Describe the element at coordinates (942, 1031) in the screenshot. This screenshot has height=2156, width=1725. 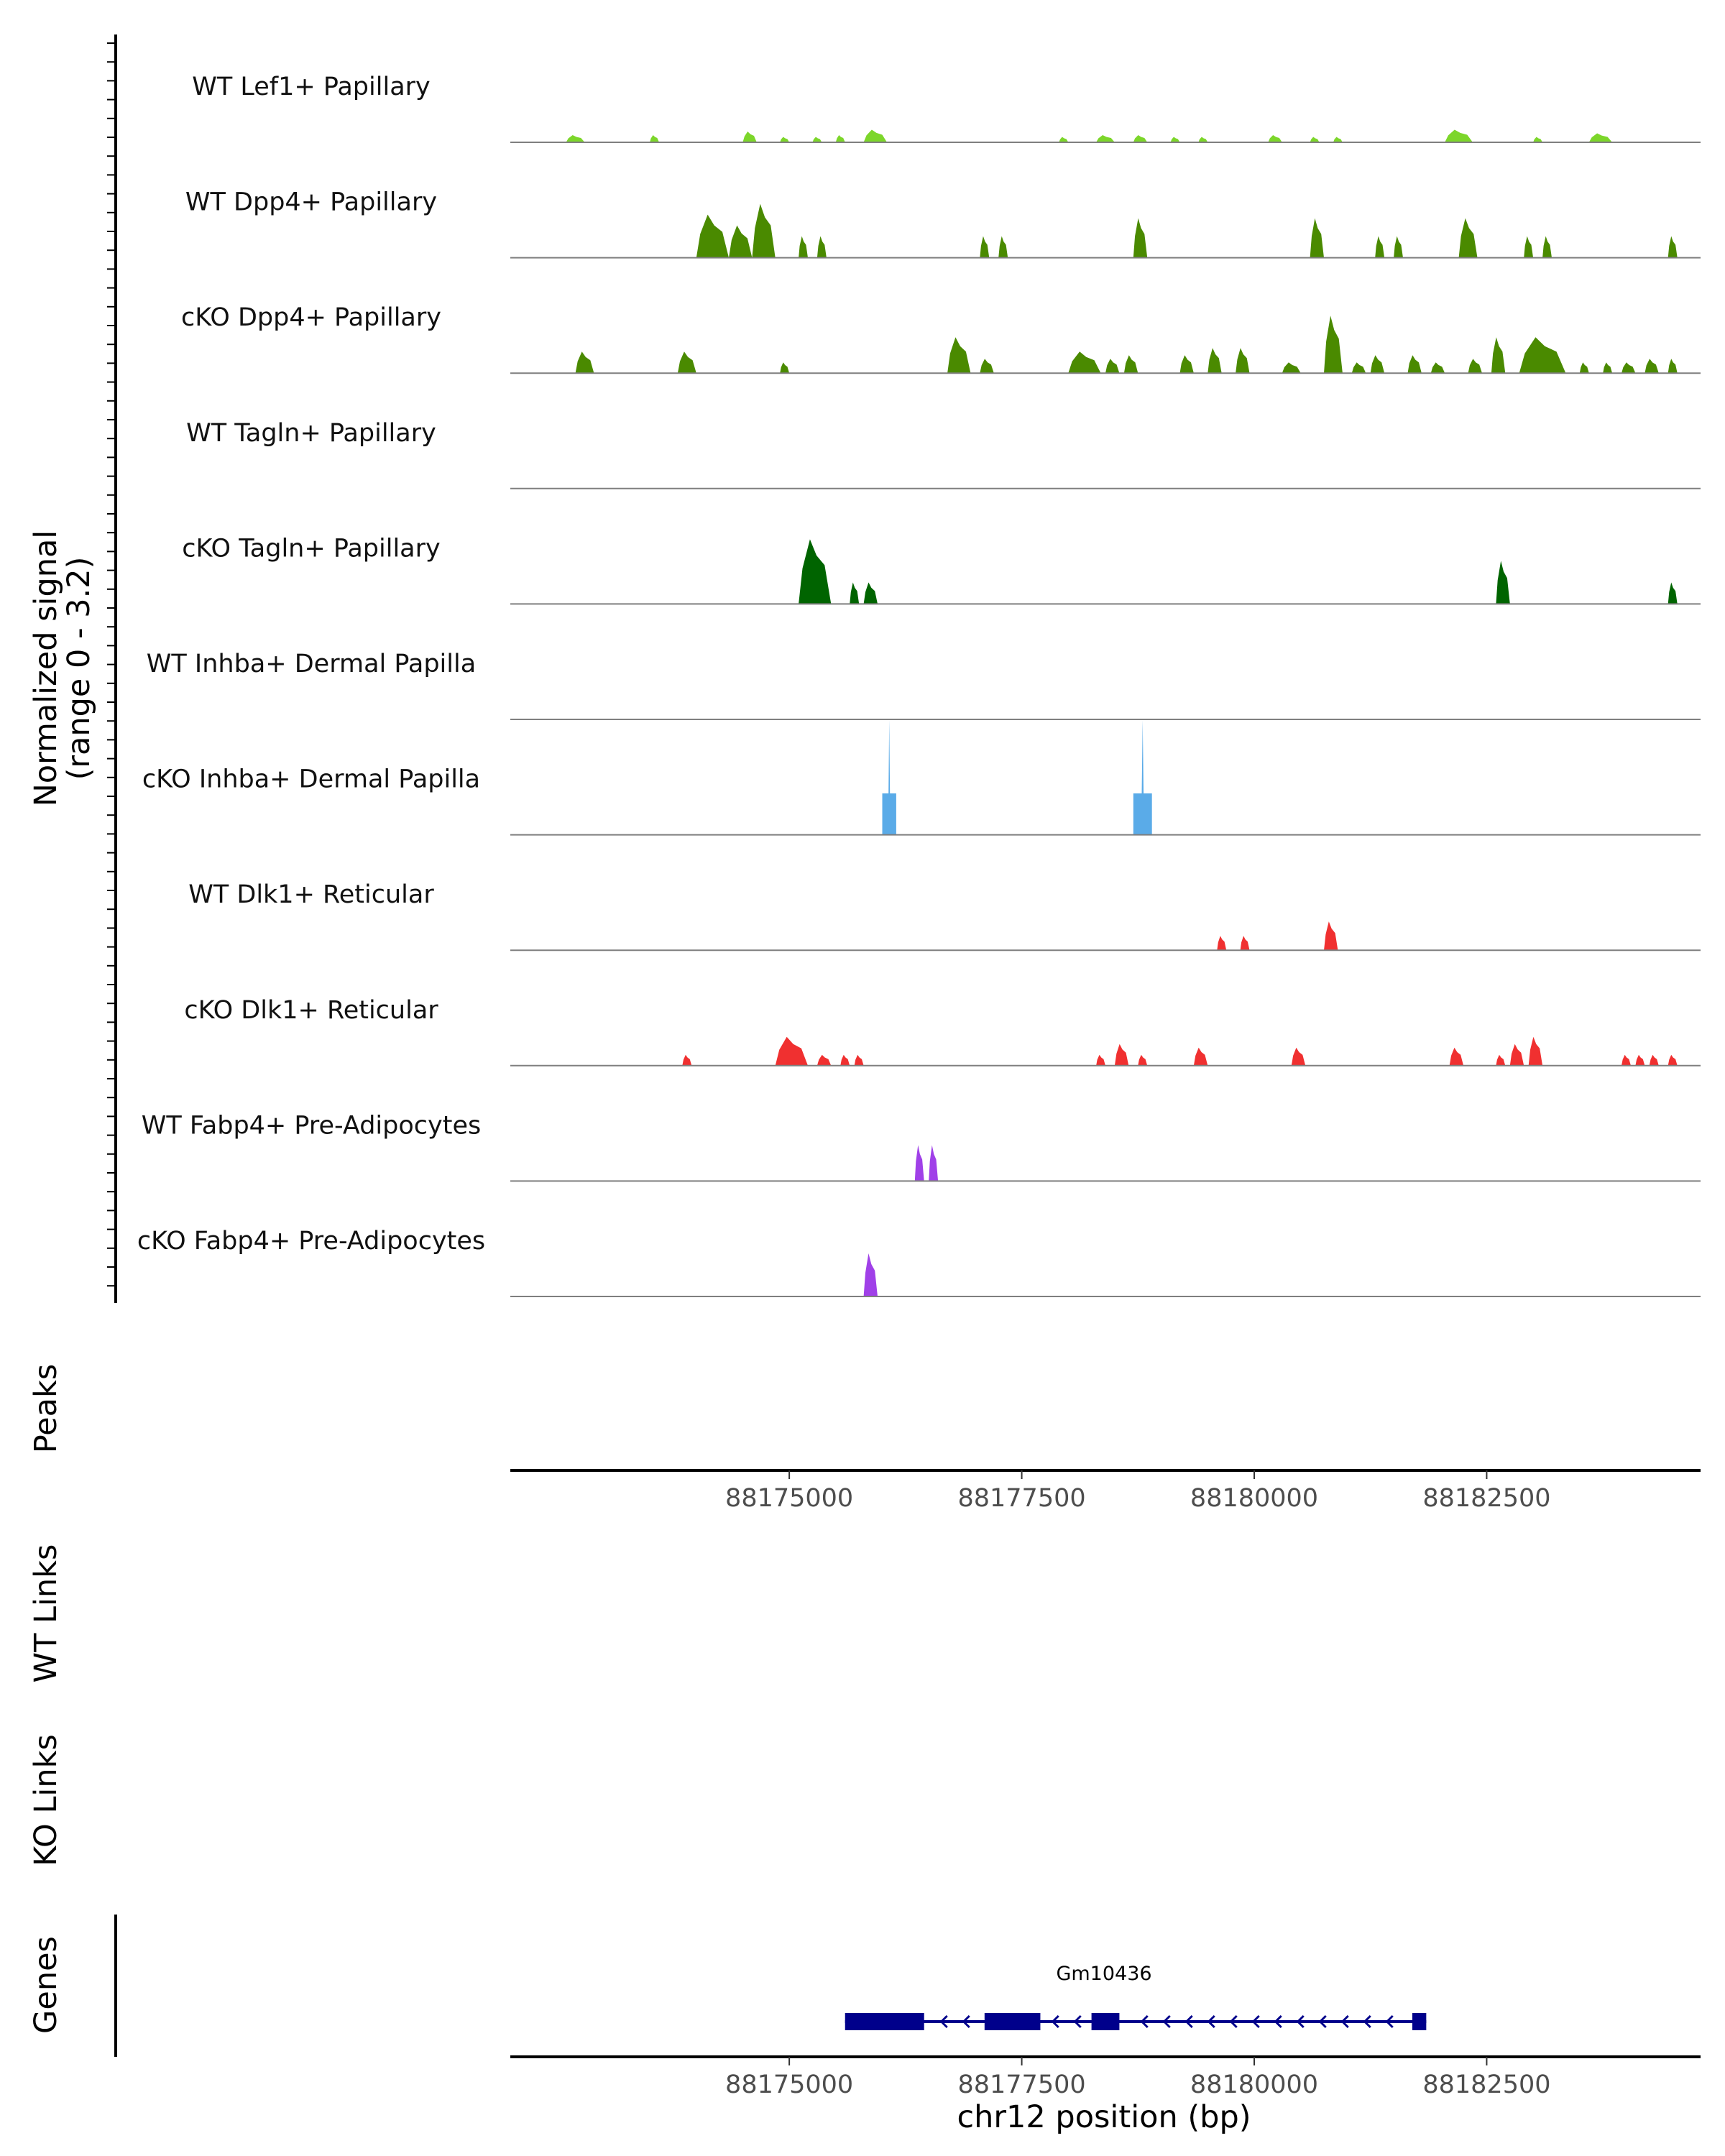
I see `track: cKO Dlk1+ Reticular` at that location.